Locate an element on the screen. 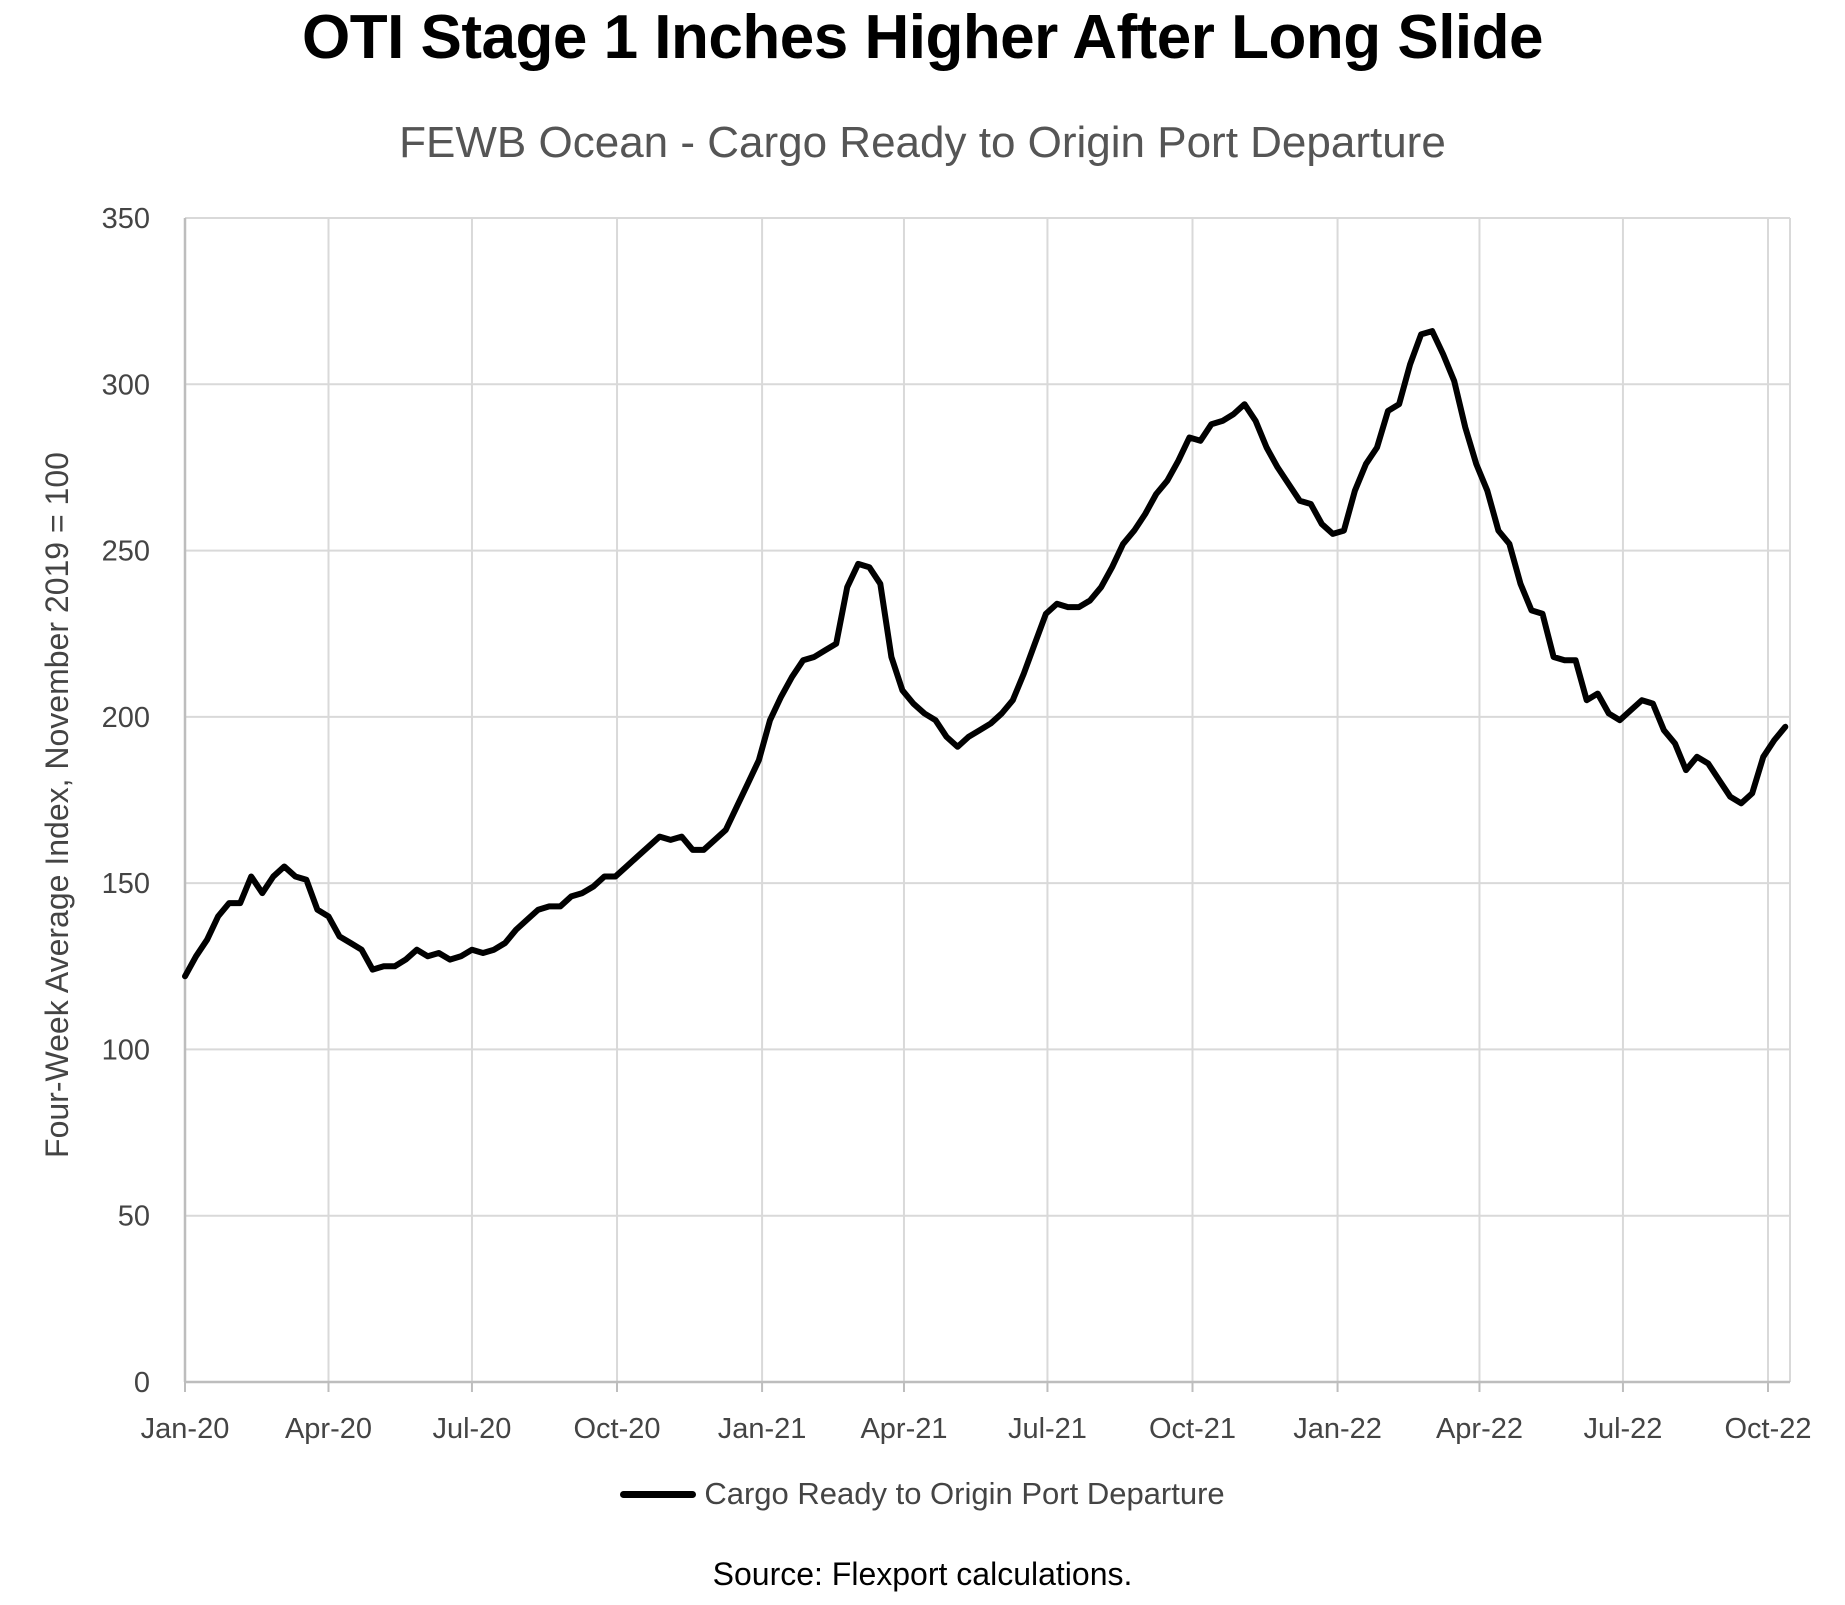  y-tick-label-150: 150 is located at coordinates (126, 884).